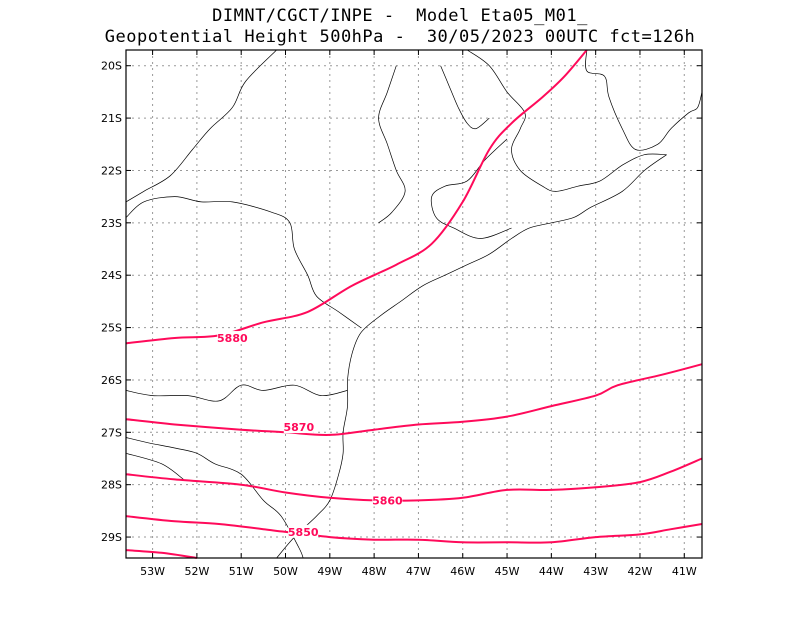 The width and height of the screenshot is (800, 618). What do you see at coordinates (111, 537) in the screenshot?
I see `y-tick-label: 29S` at bounding box center [111, 537].